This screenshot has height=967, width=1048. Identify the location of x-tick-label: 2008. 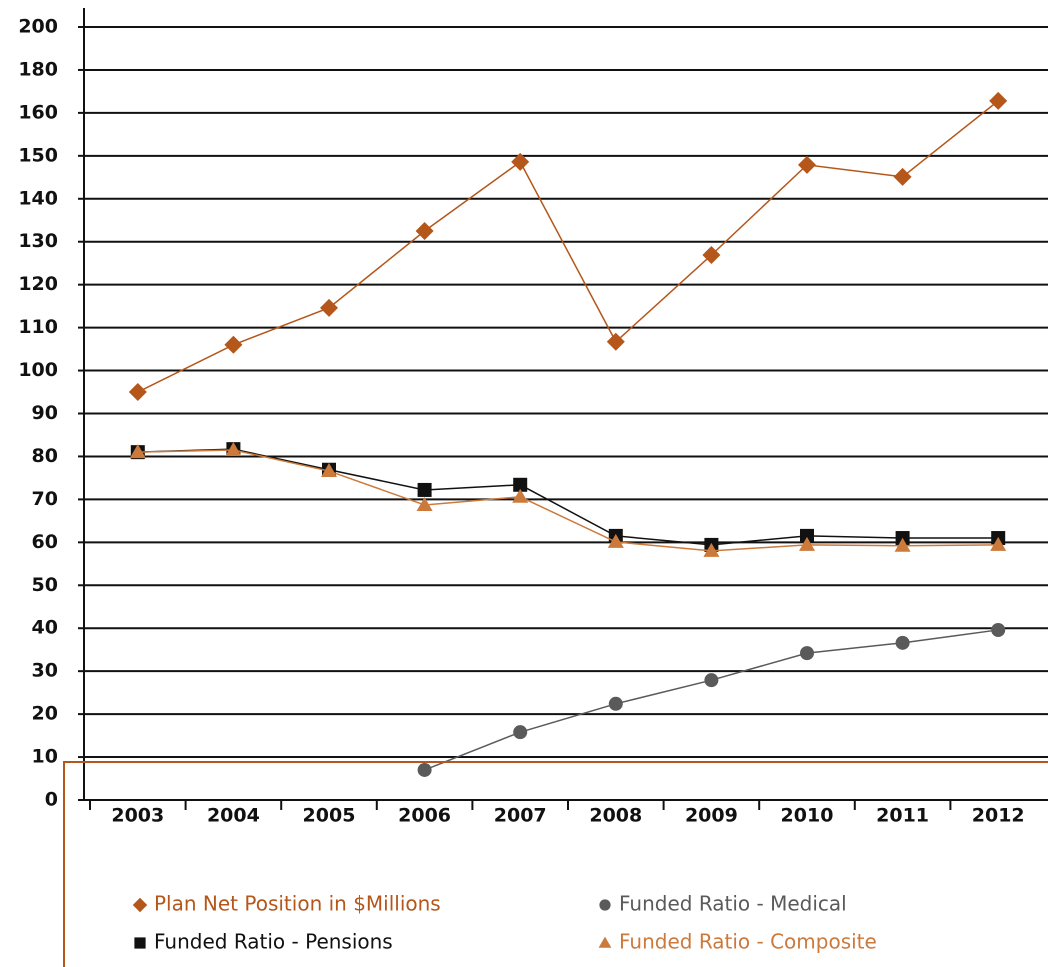
(615, 816).